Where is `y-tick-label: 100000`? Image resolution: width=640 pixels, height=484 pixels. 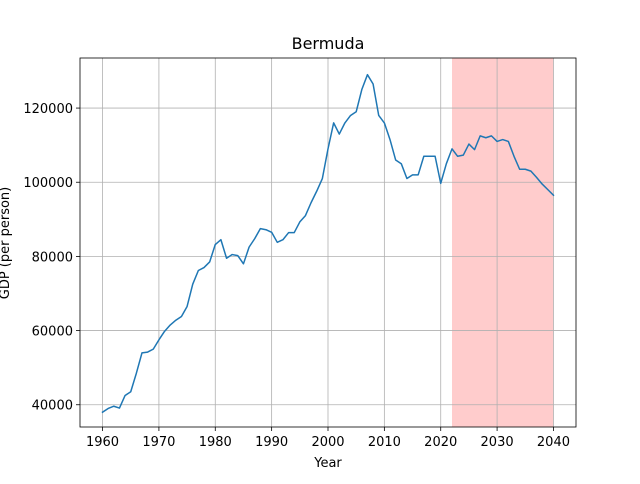
y-tick-label: 100000 is located at coordinates (48, 183).